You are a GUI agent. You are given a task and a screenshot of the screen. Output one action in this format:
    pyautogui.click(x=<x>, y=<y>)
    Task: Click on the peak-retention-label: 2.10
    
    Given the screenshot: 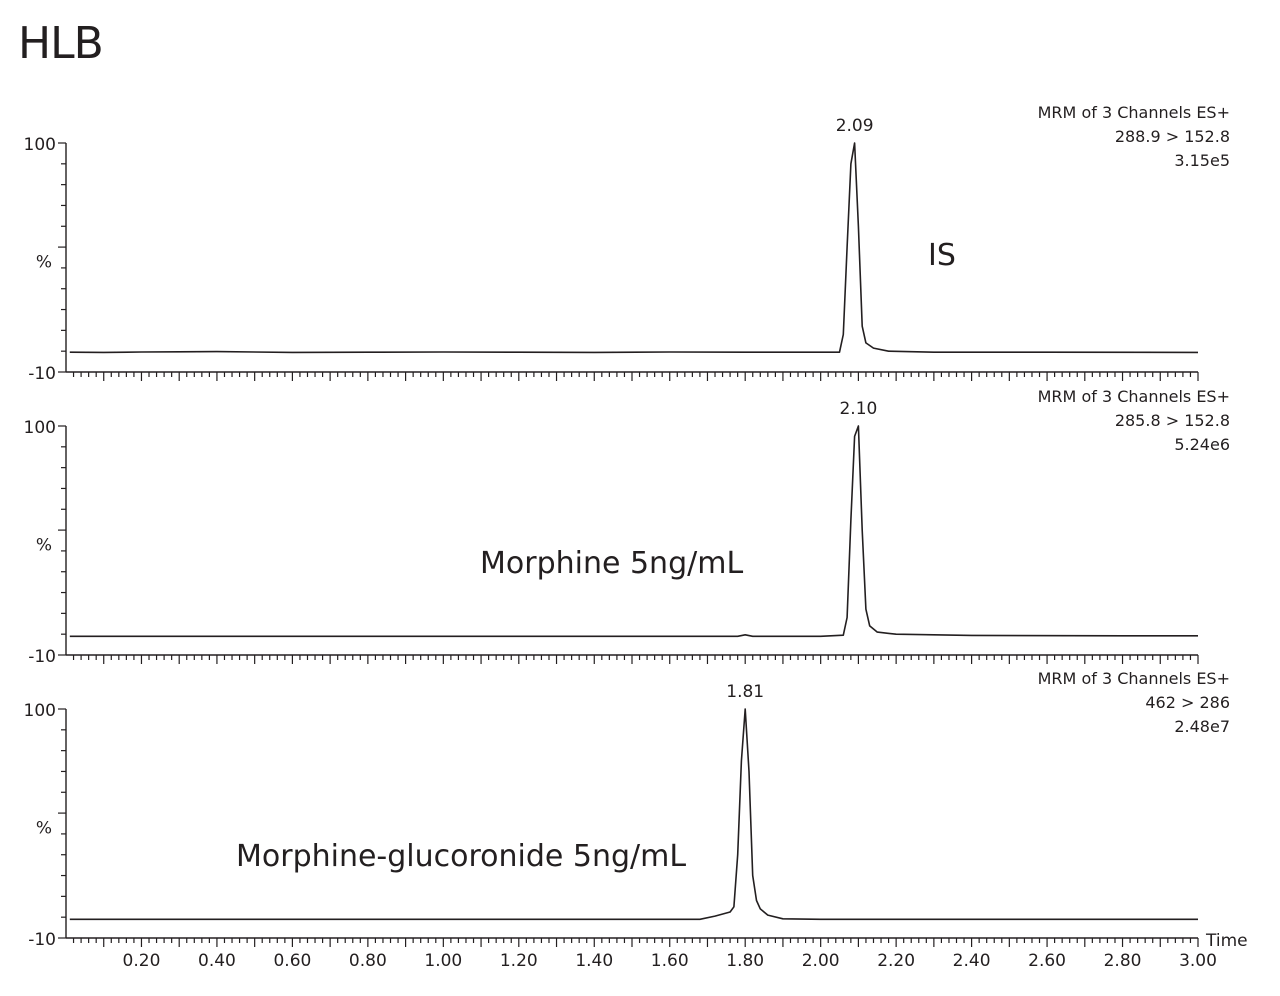 What is the action you would take?
    pyautogui.click(x=858, y=409)
    